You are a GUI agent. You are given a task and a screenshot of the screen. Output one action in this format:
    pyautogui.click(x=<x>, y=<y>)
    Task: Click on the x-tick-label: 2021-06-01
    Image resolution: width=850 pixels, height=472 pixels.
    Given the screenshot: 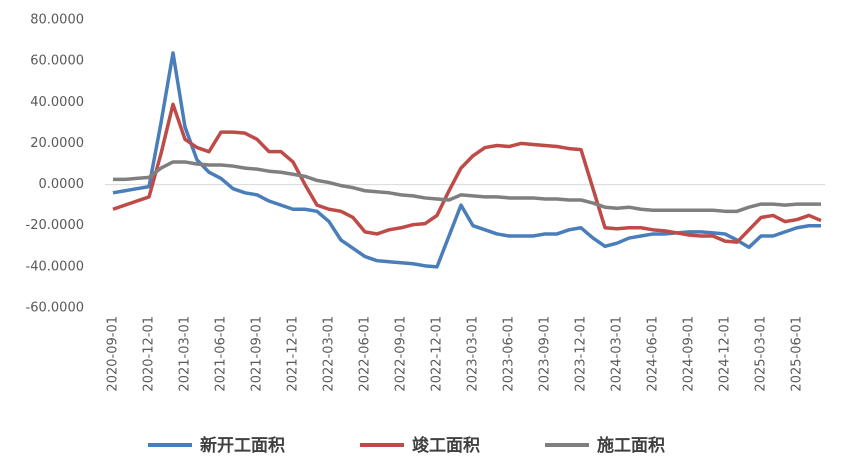 What is the action you would take?
    pyautogui.click(x=221, y=354)
    